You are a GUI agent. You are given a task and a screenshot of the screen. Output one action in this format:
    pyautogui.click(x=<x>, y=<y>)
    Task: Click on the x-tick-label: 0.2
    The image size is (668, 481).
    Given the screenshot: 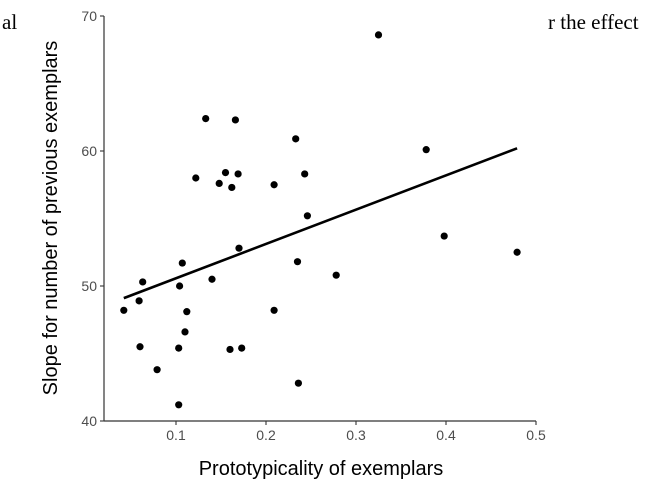 What is the action you would take?
    pyautogui.click(x=266, y=435)
    